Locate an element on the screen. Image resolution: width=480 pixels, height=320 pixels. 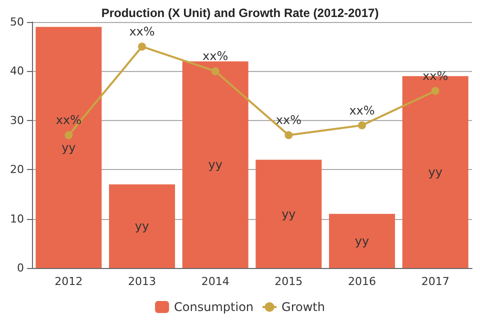
legend-label: Consumption is located at coordinates (214, 307).